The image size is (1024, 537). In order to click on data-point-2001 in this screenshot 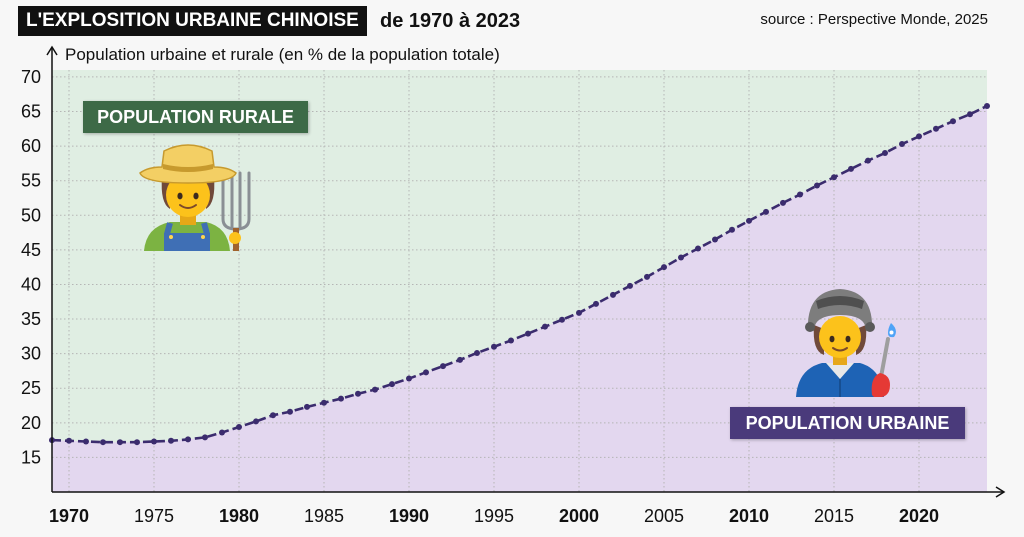, I will do `click(596, 303)`.